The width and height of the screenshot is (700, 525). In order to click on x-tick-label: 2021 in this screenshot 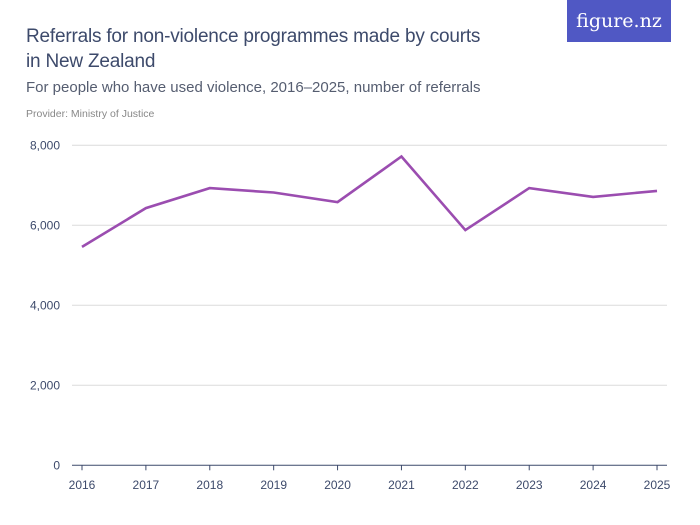, I will do `click(401, 485)`.